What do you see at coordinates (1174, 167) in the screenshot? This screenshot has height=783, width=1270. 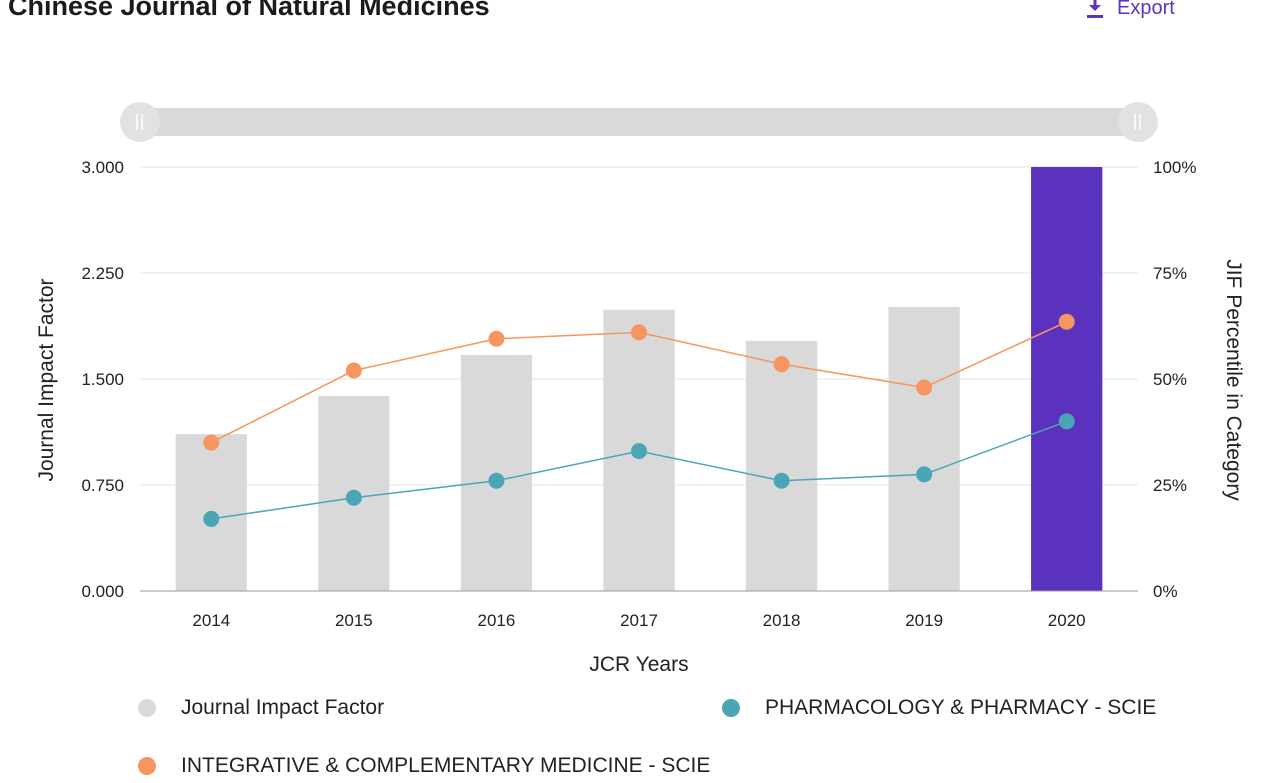 I see `y2-tick-label: 100%` at bounding box center [1174, 167].